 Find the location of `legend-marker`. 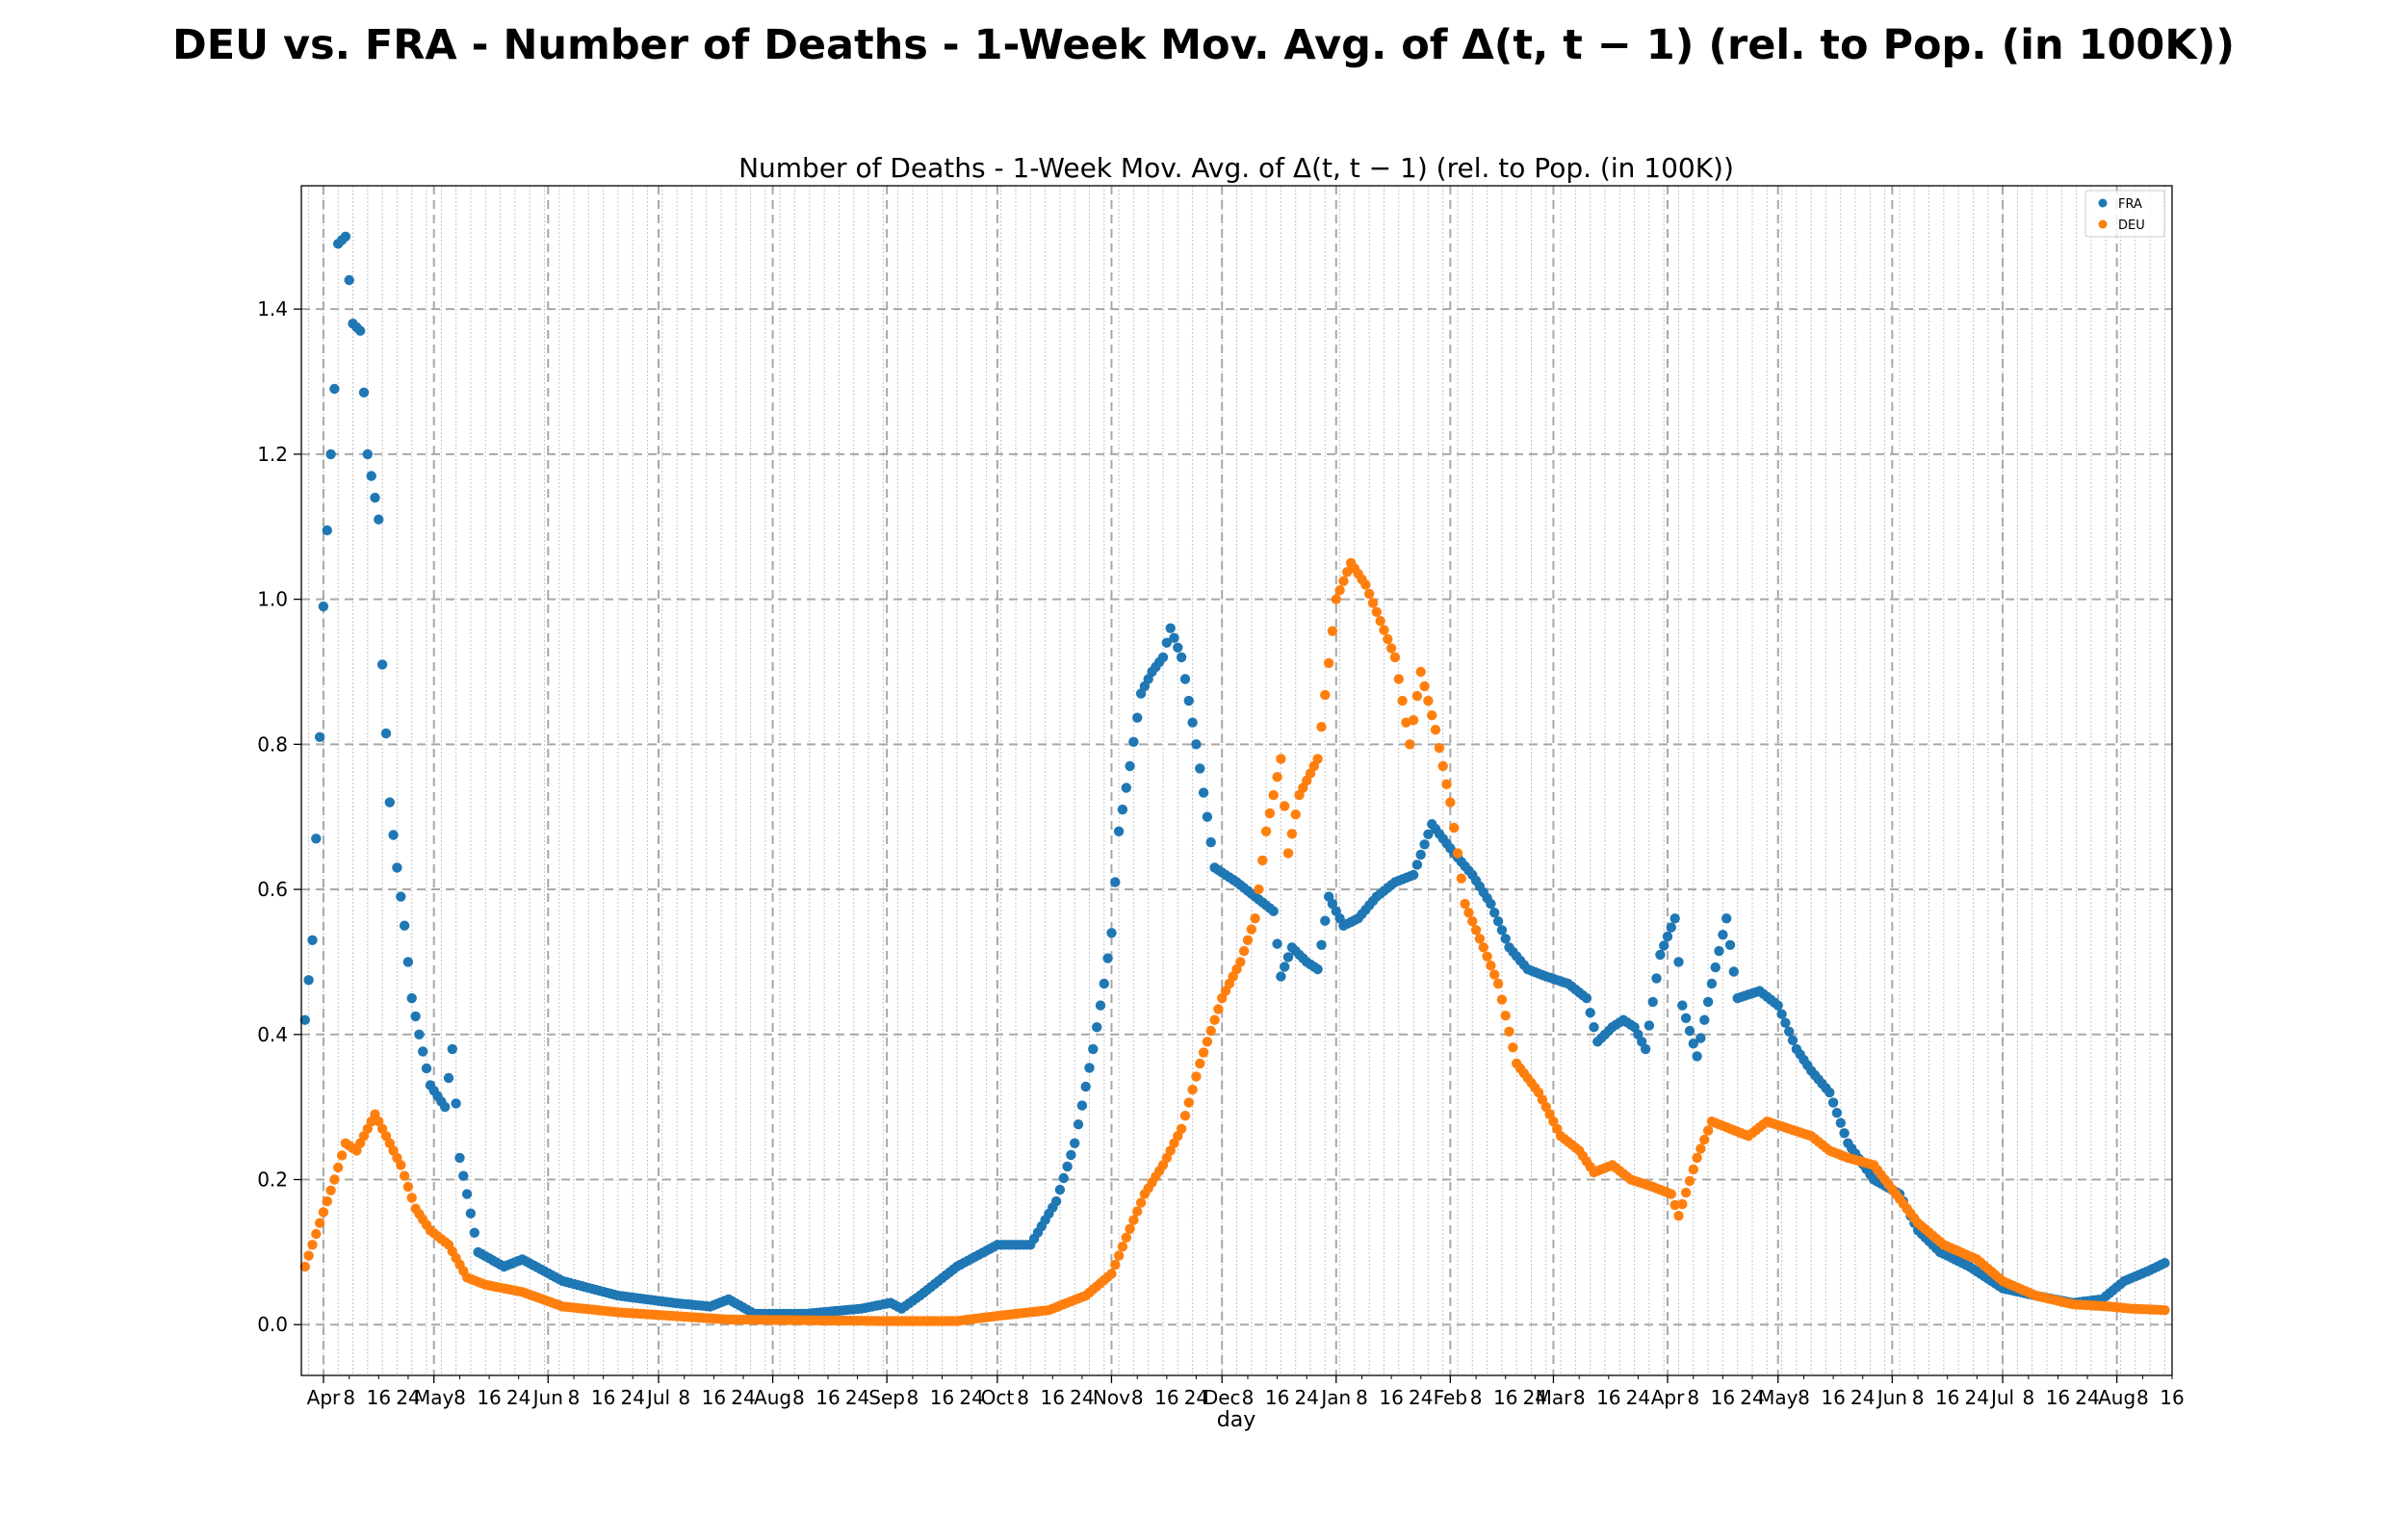

legend-marker is located at coordinates (2103, 224).